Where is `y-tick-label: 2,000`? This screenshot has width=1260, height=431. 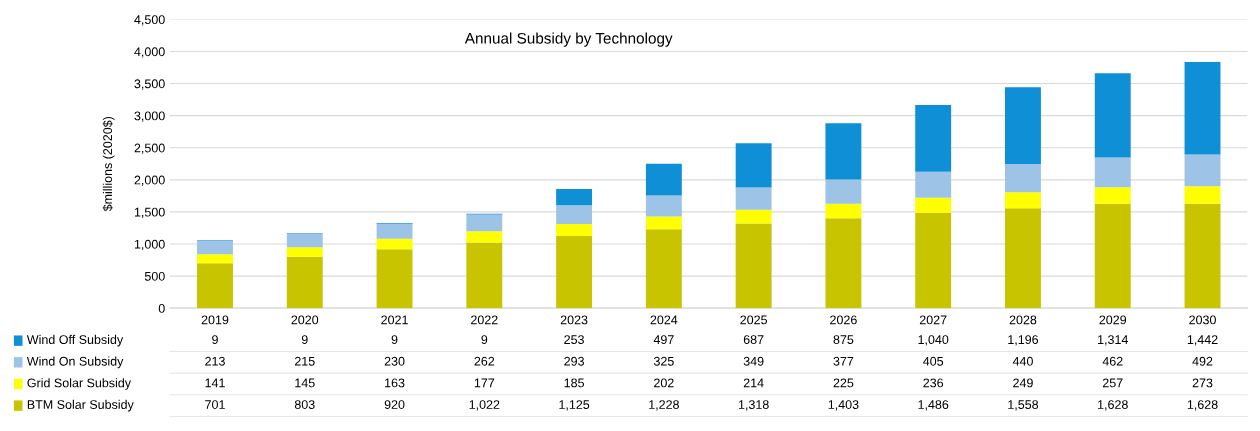 y-tick-label: 2,000 is located at coordinates (149, 180).